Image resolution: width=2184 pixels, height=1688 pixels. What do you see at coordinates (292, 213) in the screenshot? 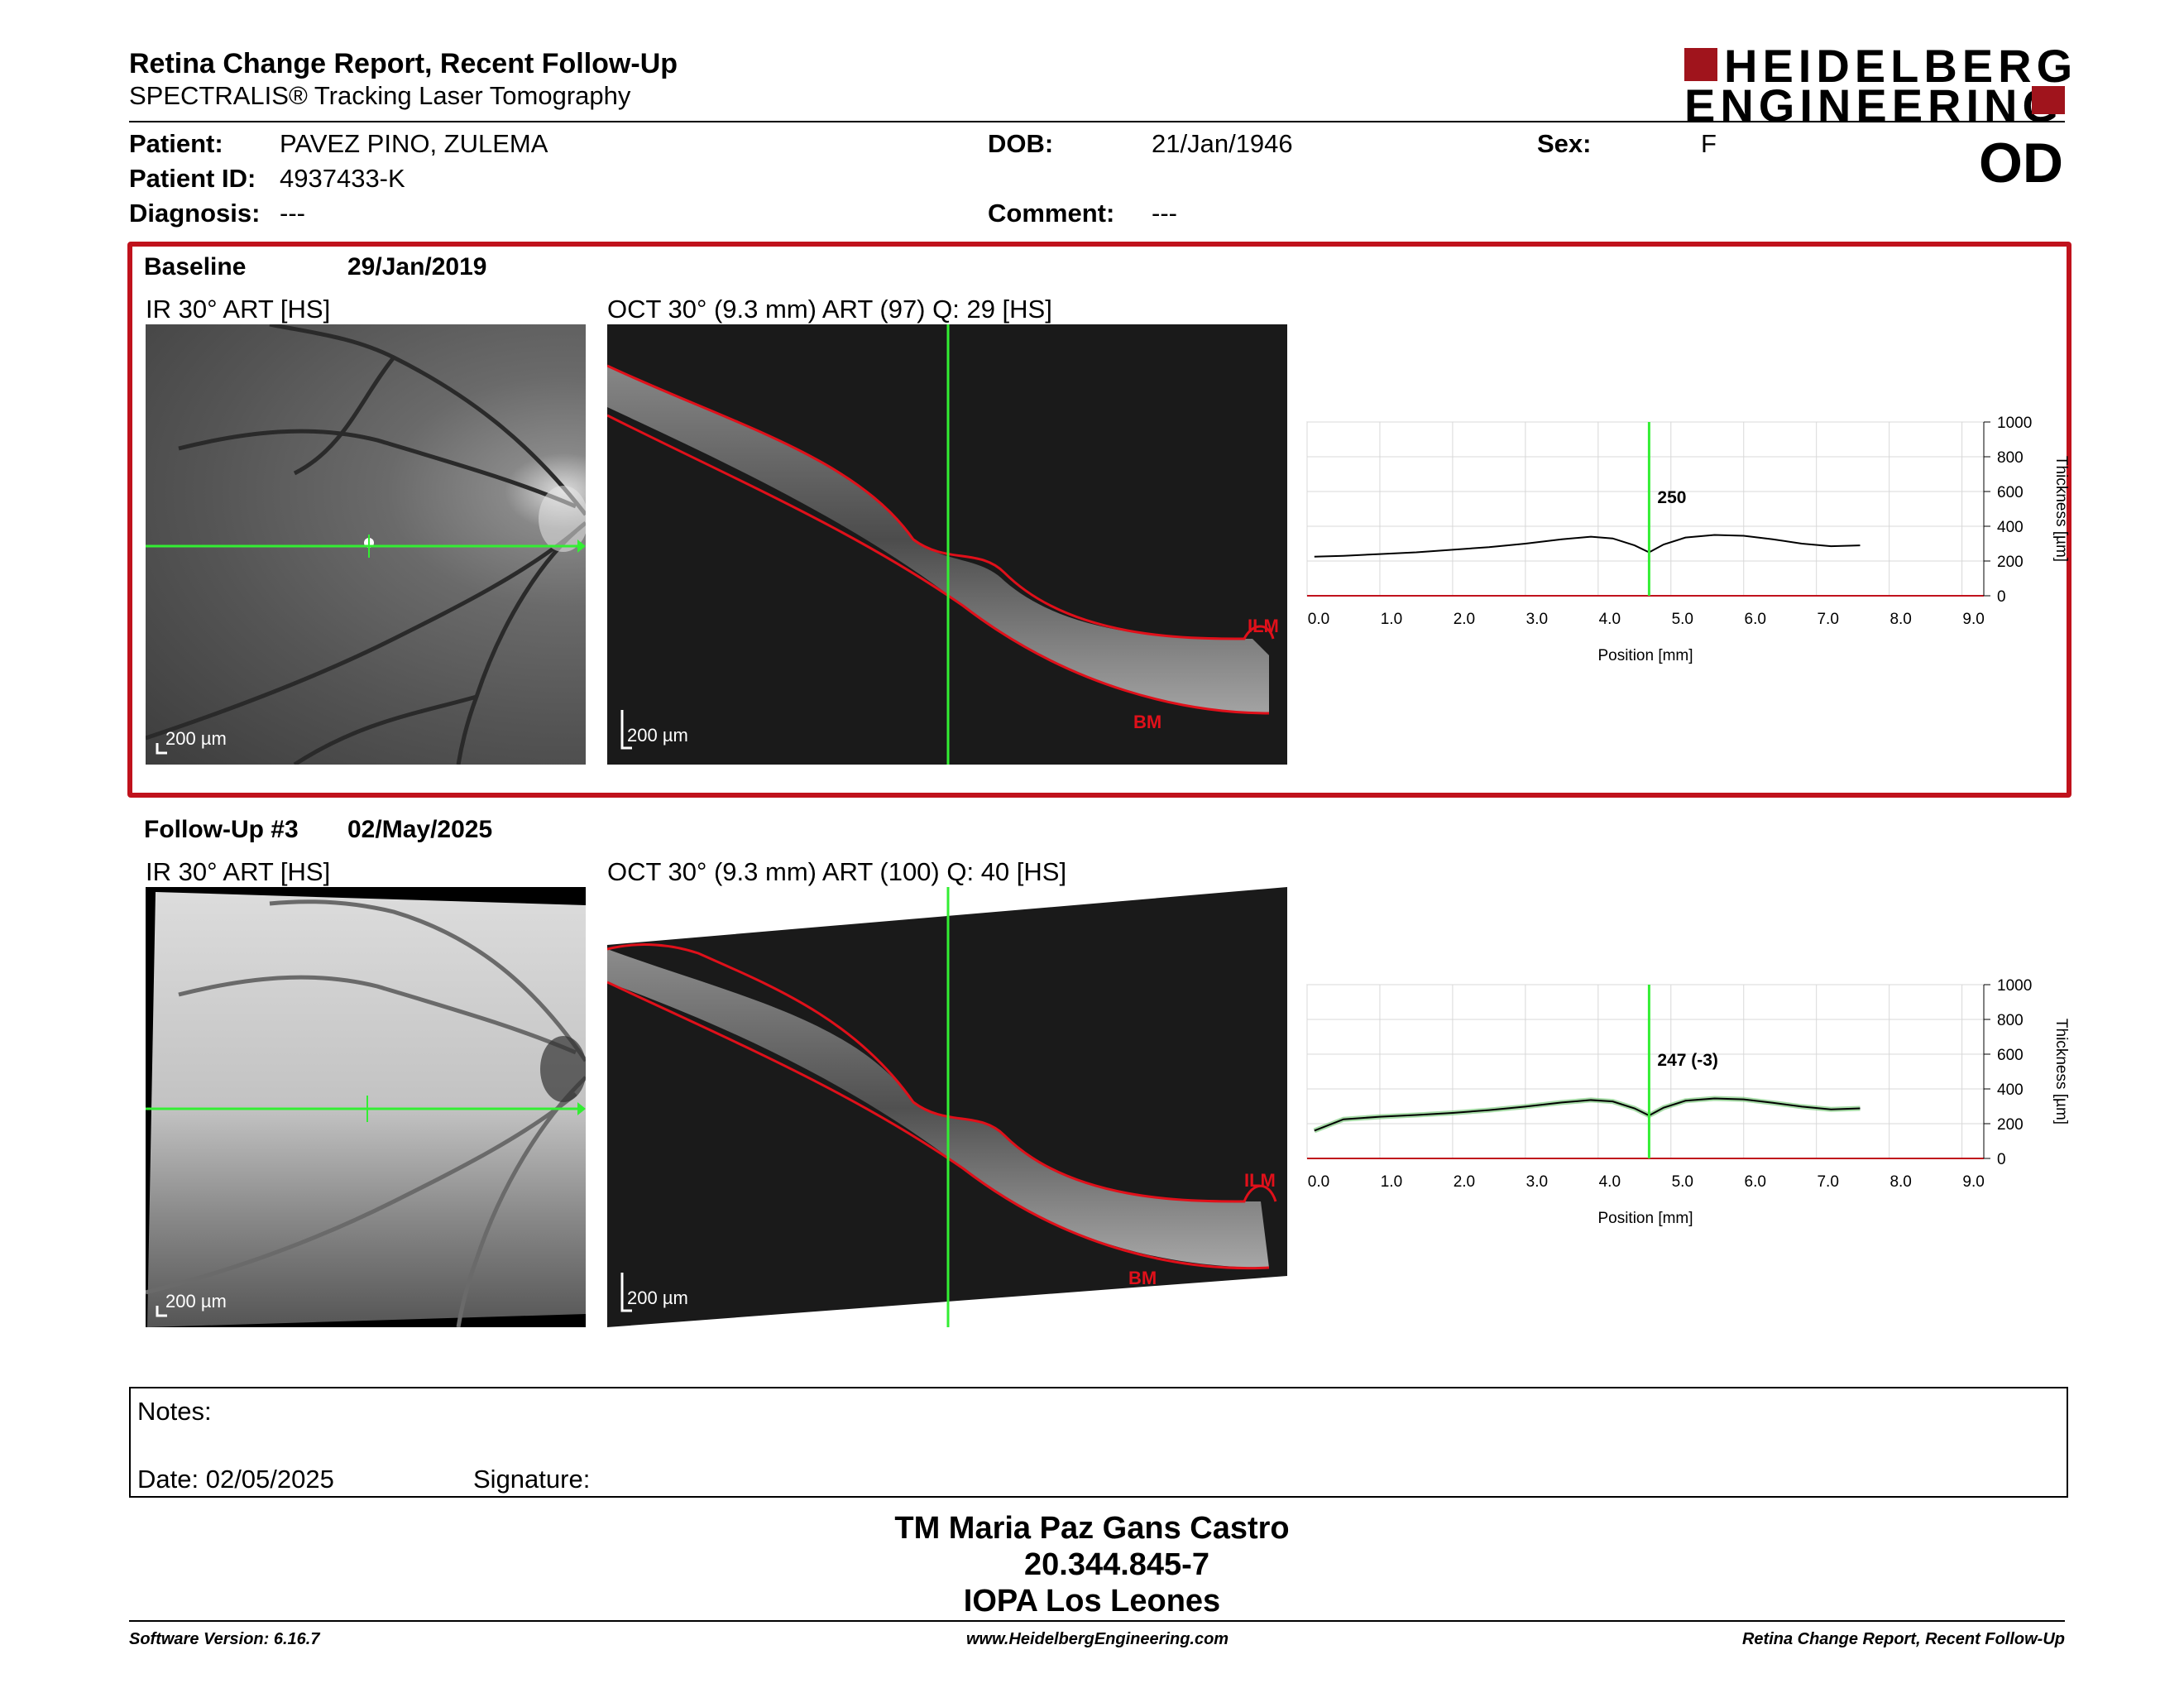
I see `diagnosis-value: ---` at bounding box center [292, 213].